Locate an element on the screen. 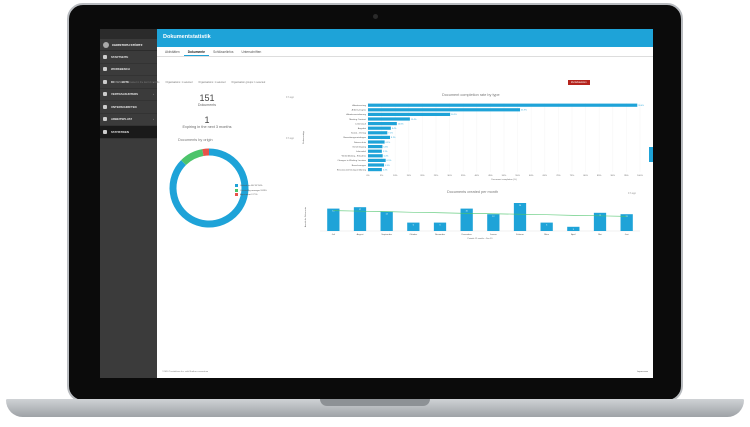 This screenshot has height=427, width=750. reset-button: Zurücksetzen is located at coordinates (579, 82).